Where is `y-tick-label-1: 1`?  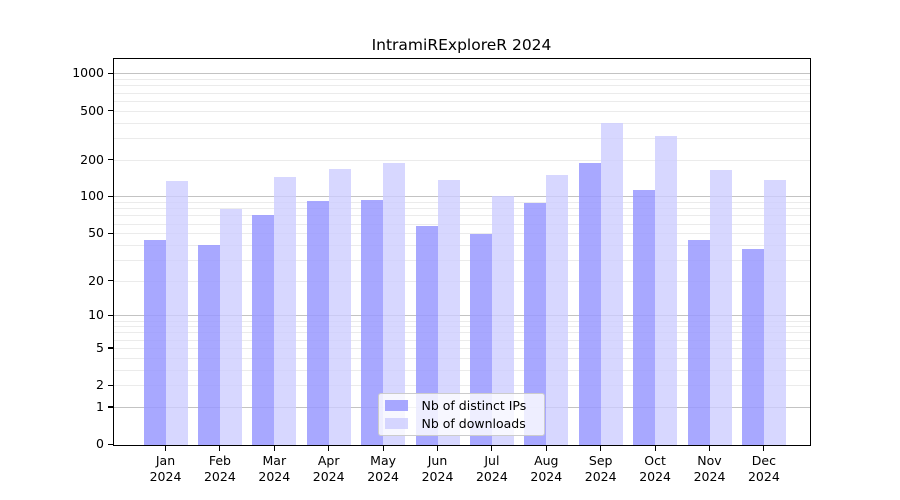
y-tick-label-1: 1 is located at coordinates (100, 406).